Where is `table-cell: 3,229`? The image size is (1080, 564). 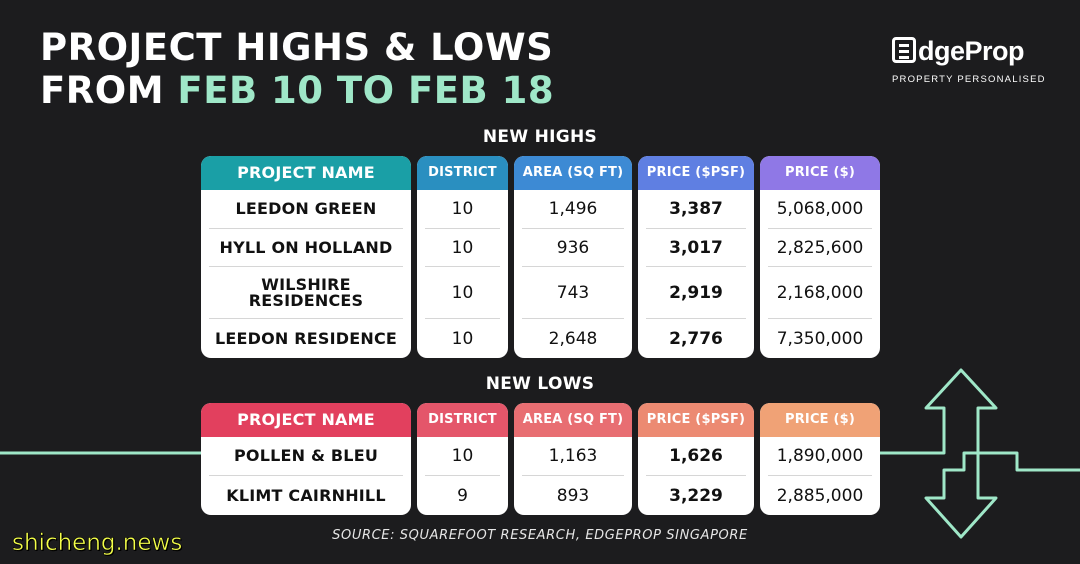
table-cell: 3,229 is located at coordinates (696, 495).